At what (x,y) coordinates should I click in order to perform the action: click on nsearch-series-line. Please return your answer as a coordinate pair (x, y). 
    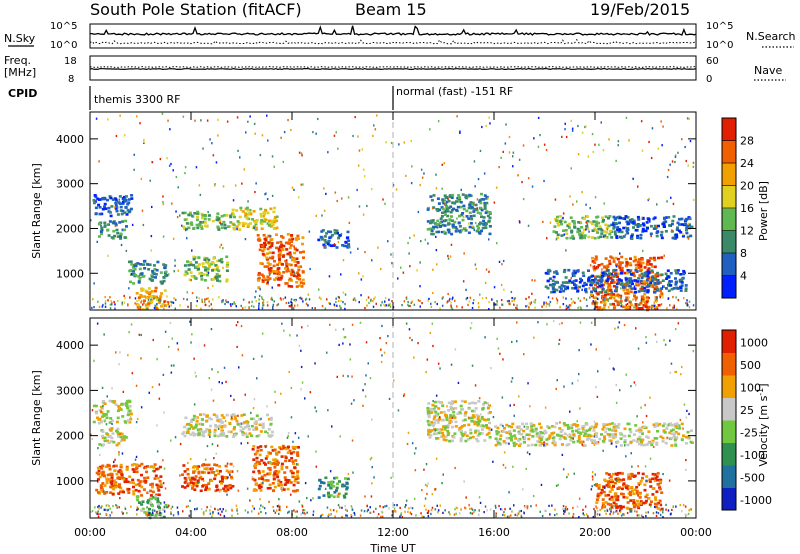
    Looking at the image, I should click on (393, 41).